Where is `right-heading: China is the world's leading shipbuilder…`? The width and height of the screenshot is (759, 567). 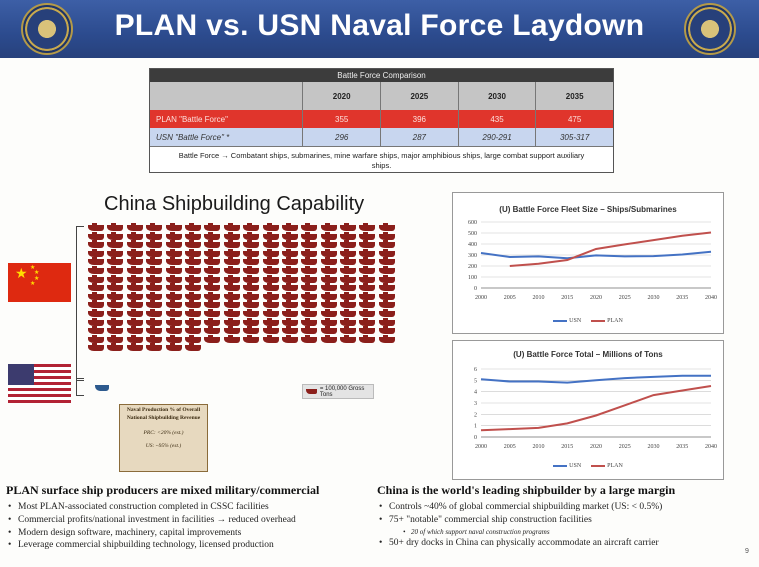 right-heading: China is the world's leading shipbuilder… is located at coordinates (526, 490).